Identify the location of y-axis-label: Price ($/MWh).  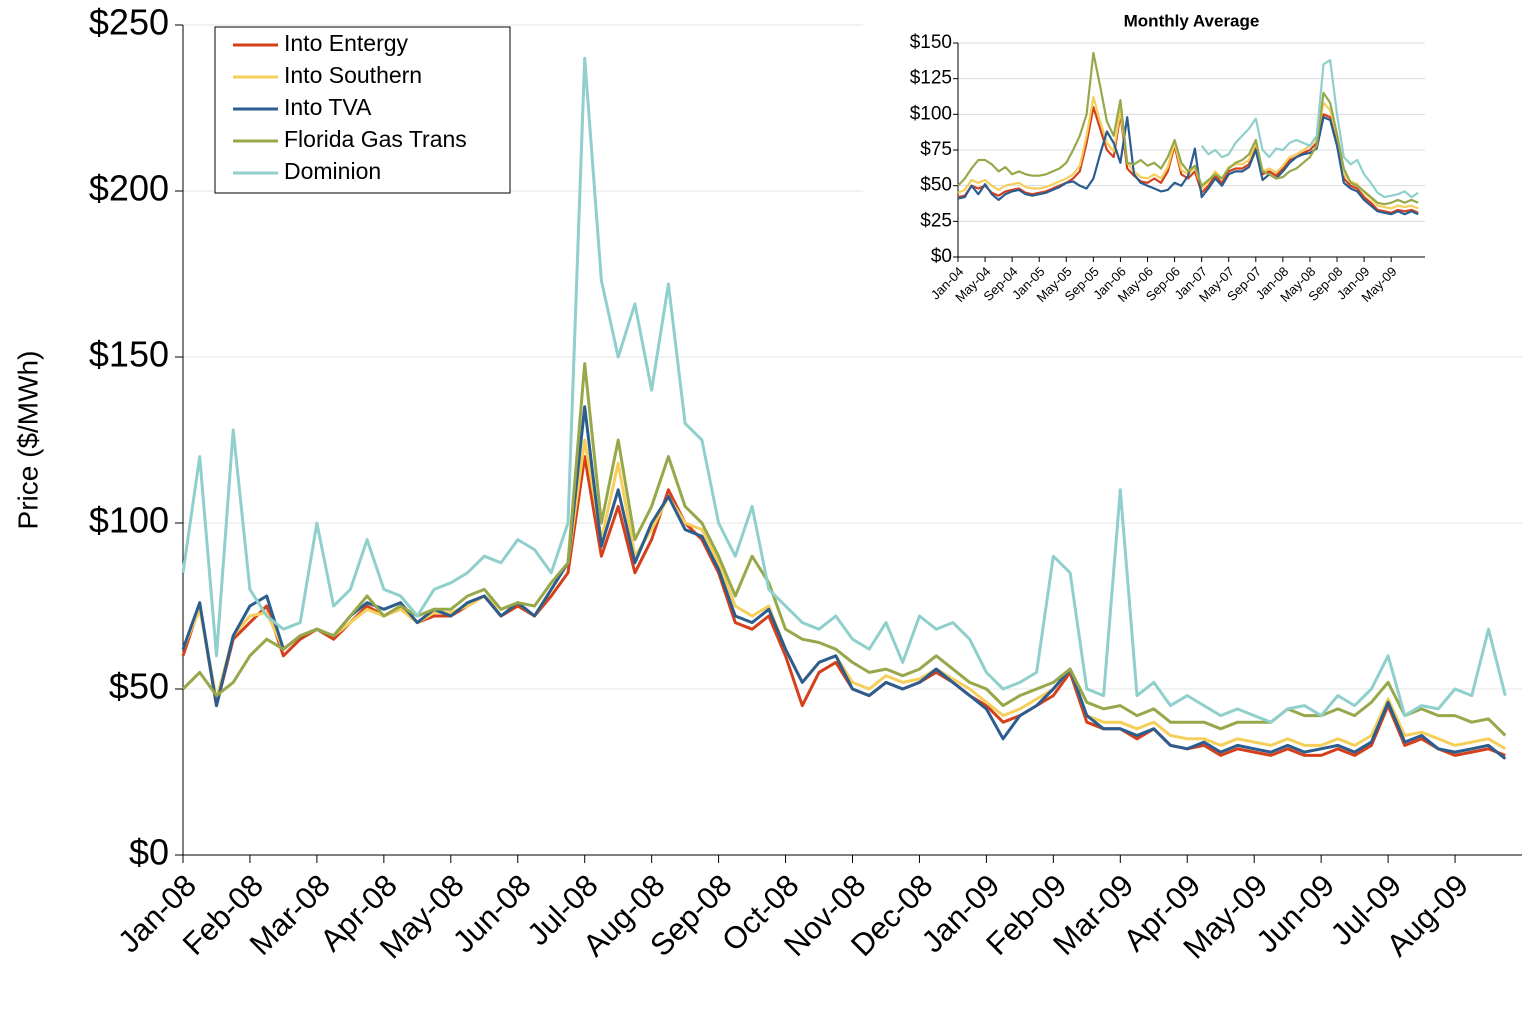
(27, 440).